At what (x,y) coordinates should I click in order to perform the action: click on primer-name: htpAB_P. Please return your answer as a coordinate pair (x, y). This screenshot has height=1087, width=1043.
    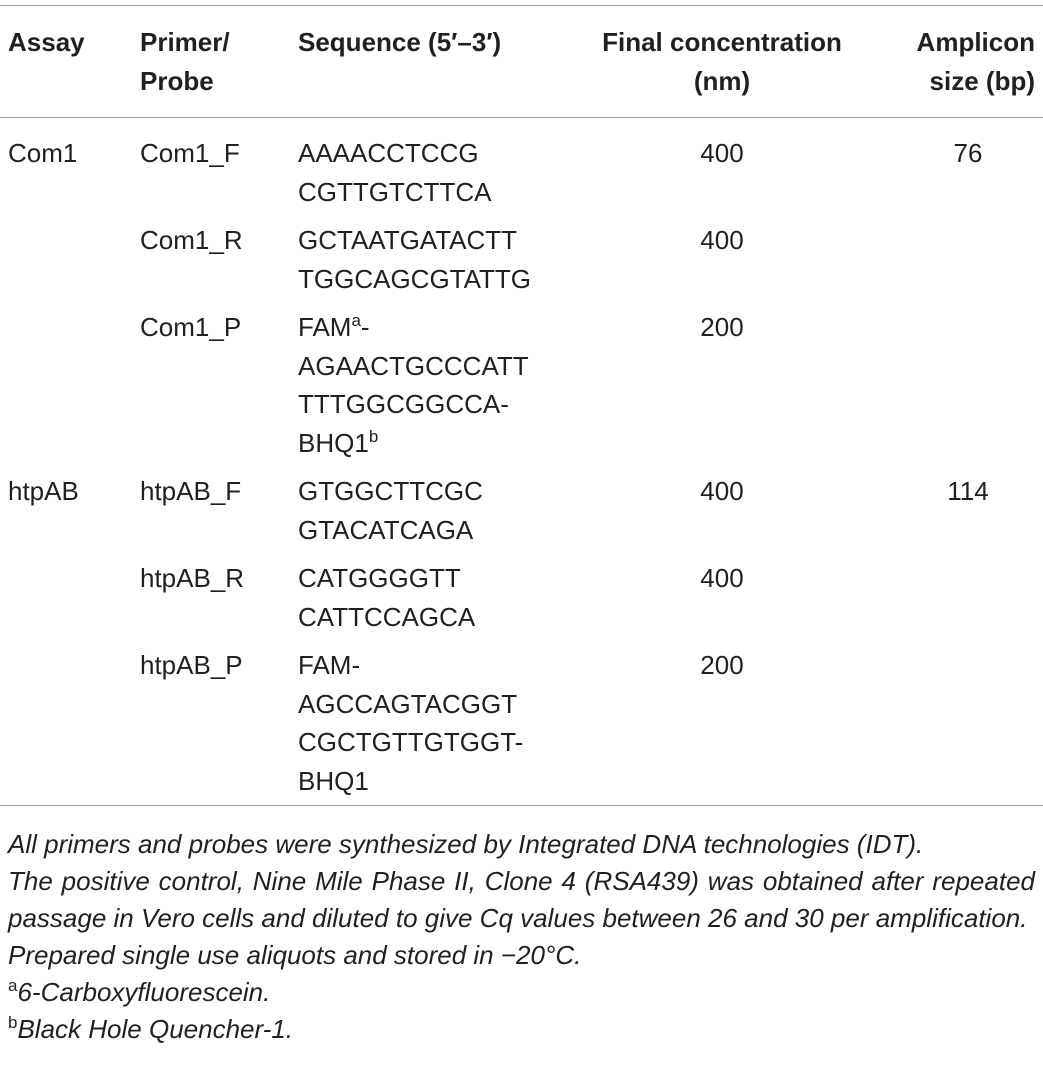
    Looking at the image, I should click on (191, 665).